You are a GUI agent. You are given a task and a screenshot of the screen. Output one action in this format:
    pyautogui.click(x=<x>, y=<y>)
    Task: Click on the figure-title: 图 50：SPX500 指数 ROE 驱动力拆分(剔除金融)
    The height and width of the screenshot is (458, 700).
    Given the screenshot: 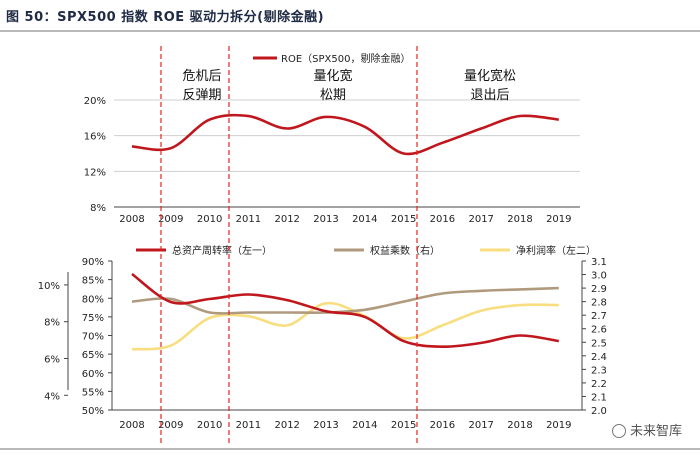 What is the action you would take?
    pyautogui.click(x=165, y=17)
    